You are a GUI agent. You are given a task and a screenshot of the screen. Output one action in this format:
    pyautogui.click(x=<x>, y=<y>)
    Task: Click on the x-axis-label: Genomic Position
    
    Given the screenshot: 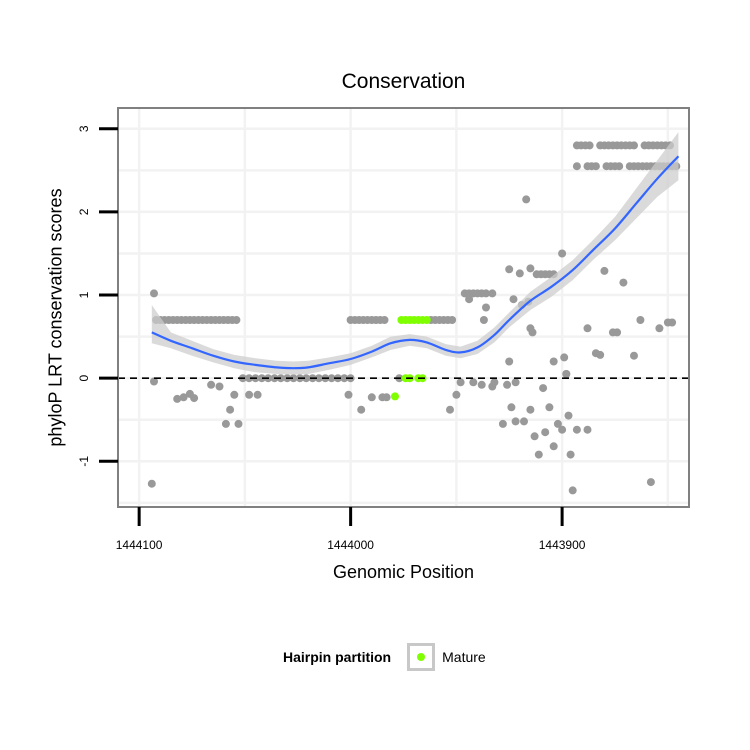 What is the action you would take?
    pyautogui.click(x=403, y=572)
    